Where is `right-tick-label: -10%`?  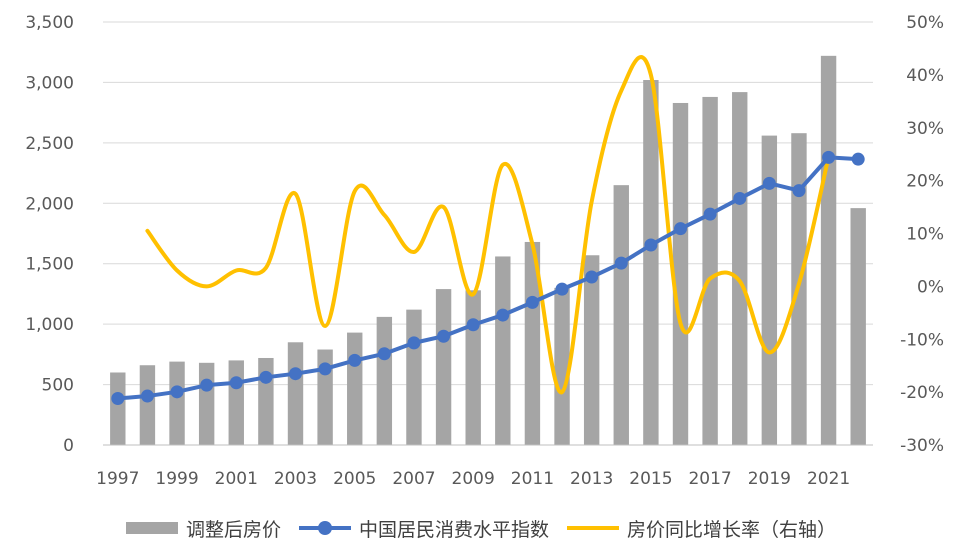
right-tick-label: -10% is located at coordinates (922, 340).